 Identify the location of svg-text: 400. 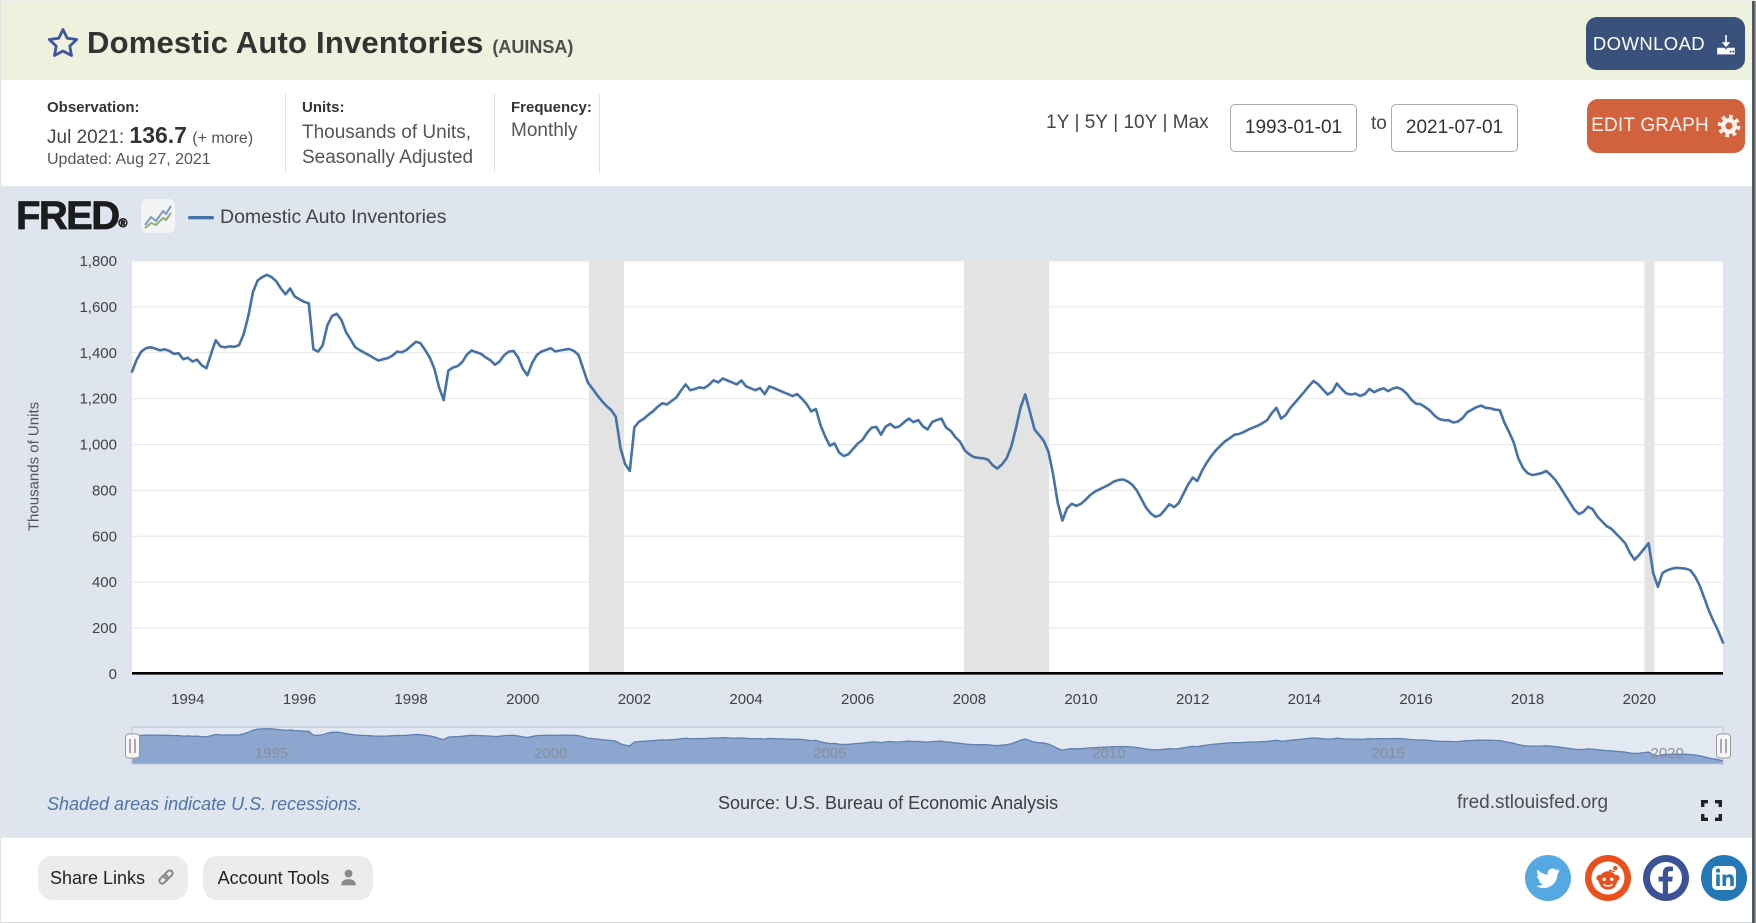
(104, 582).